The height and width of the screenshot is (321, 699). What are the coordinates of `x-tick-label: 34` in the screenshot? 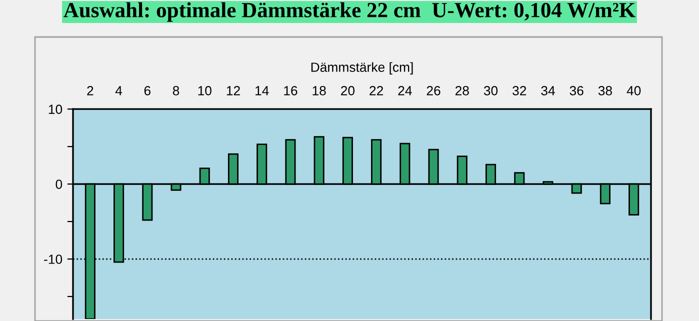 It's located at (548, 91).